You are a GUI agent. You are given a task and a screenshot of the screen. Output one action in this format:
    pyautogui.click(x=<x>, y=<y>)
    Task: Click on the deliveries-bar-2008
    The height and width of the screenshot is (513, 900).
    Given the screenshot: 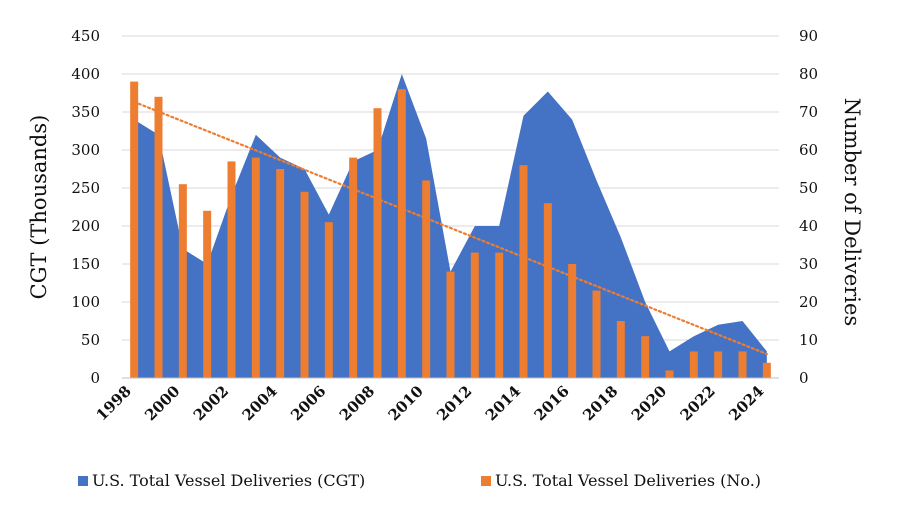 What is the action you would take?
    pyautogui.click(x=377, y=243)
    